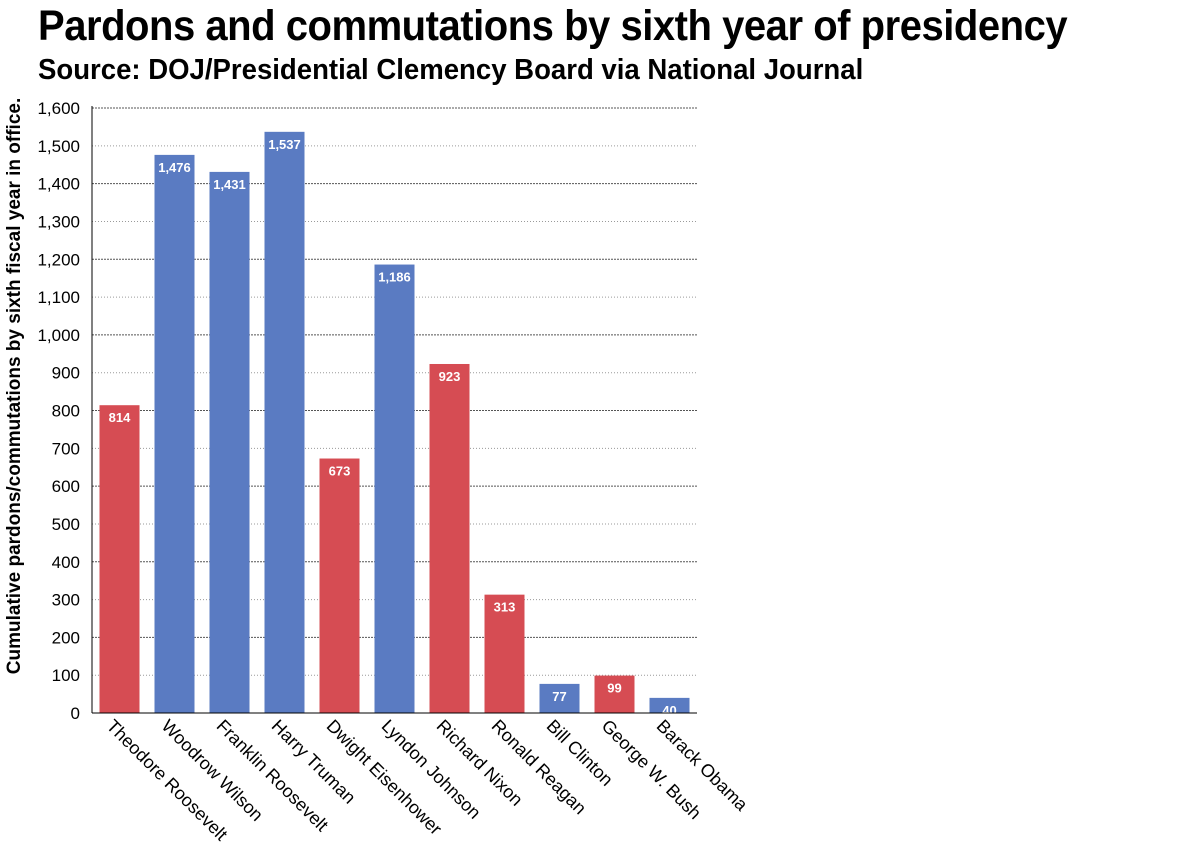  What do you see at coordinates (66, 524) in the screenshot?
I see `y-tick-label: 500` at bounding box center [66, 524].